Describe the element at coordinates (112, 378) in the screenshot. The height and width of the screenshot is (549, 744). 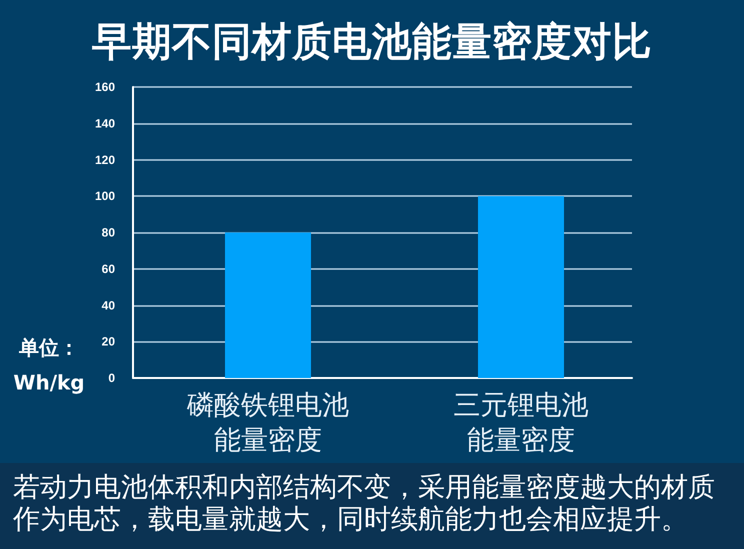
I see `y-tick-label: 0` at that location.